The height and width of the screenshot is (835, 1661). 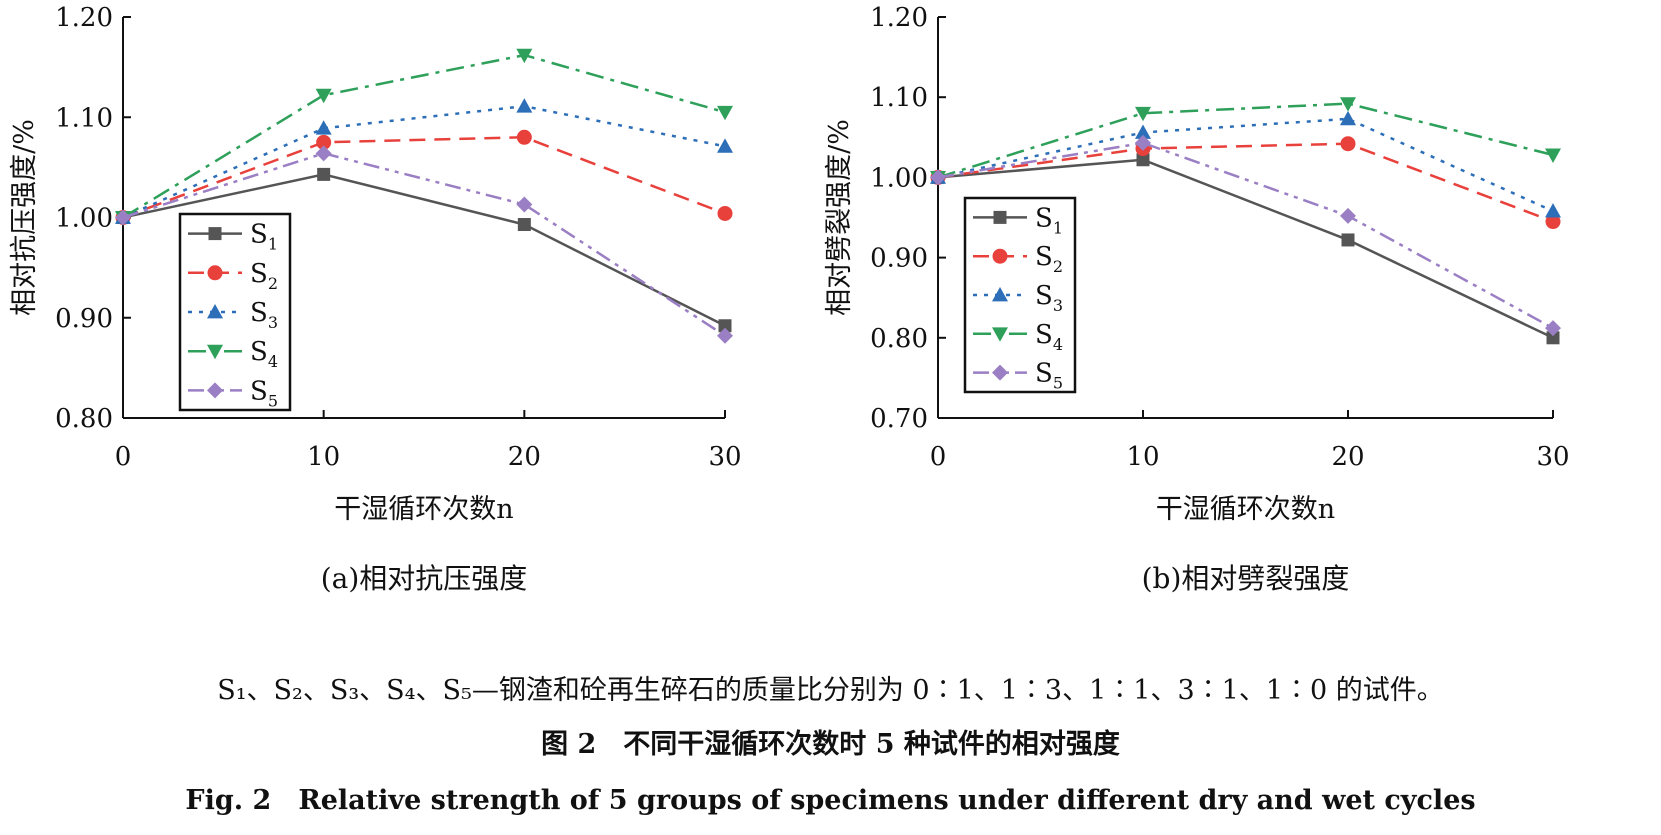 What do you see at coordinates (1246, 578) in the screenshot?
I see `chart-subtitle: (b)相对劈裂强度` at bounding box center [1246, 578].